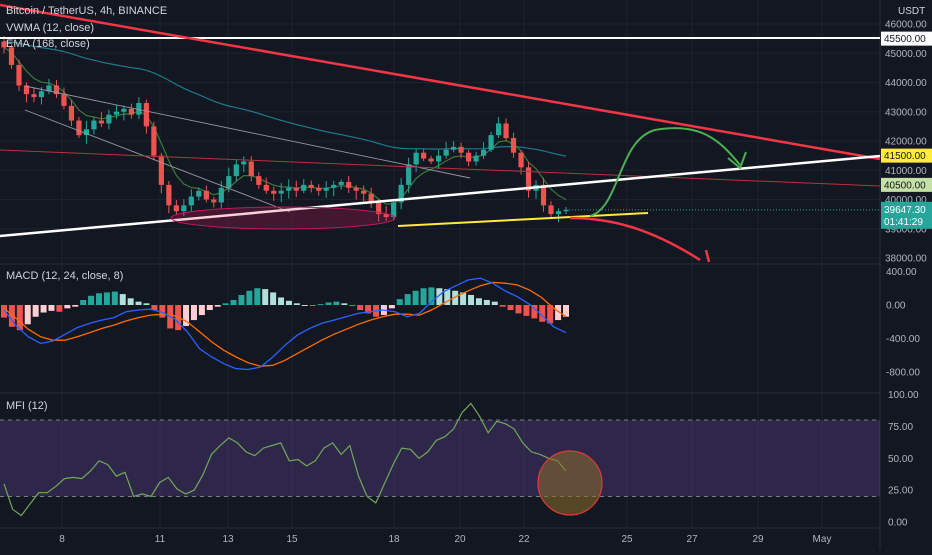  Describe the element at coordinates (911, 11) in the screenshot. I see `currency-label: USDT` at that location.